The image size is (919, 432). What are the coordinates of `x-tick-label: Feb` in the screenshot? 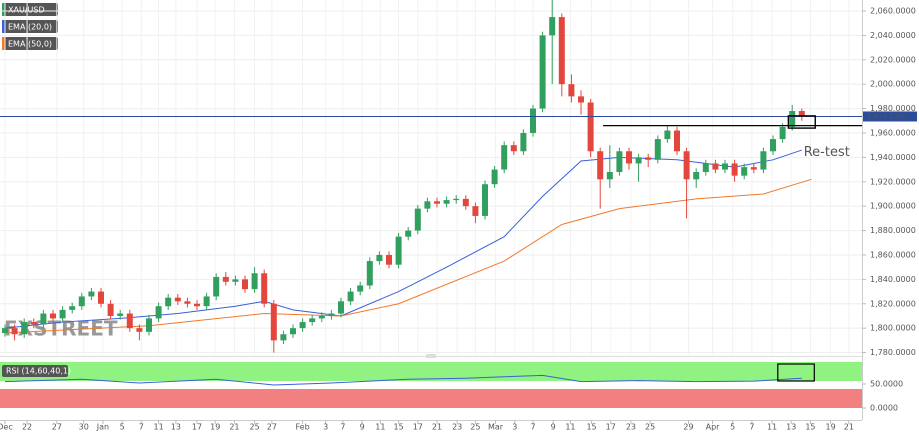 It's located at (303, 427).